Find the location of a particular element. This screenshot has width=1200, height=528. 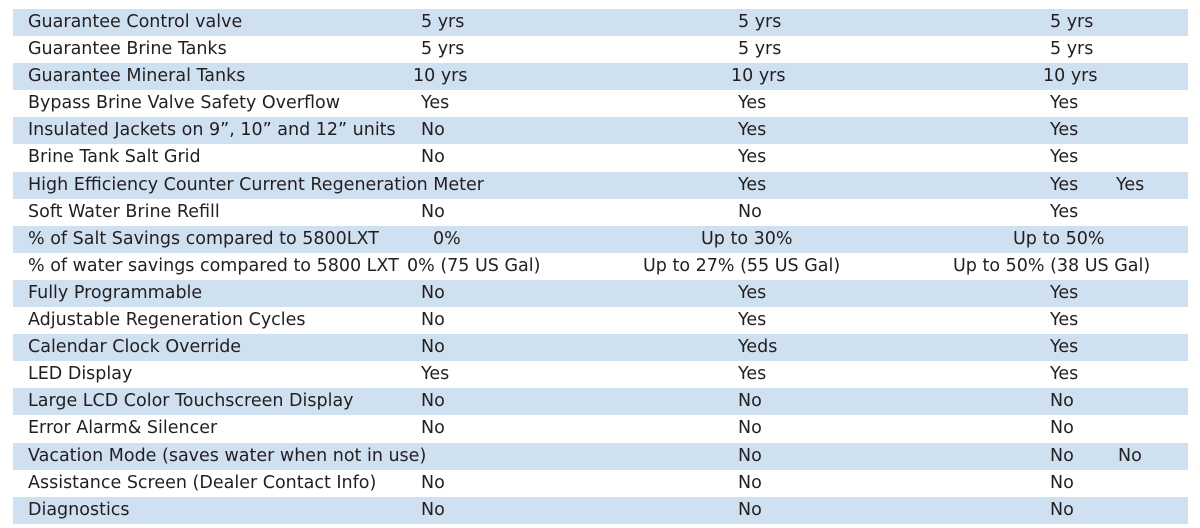

row-label: Large LCD Color Touchscreen Display is located at coordinates (191, 401).